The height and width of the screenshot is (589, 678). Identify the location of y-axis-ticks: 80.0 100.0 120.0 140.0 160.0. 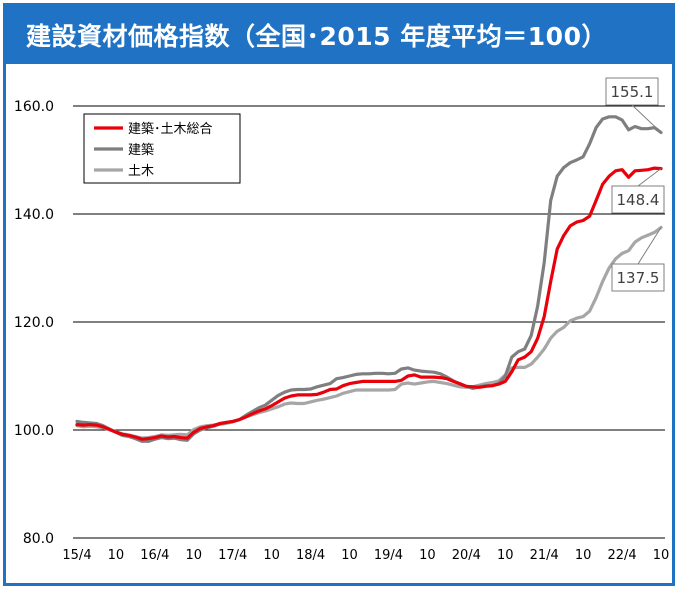
(34, 323).